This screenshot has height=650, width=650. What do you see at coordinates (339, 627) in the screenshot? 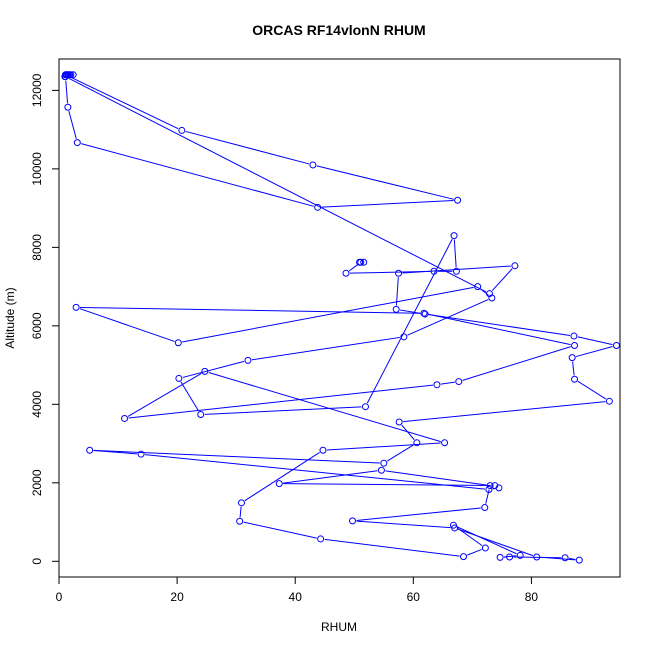
I see `x-axis-label: RHUM` at bounding box center [339, 627].